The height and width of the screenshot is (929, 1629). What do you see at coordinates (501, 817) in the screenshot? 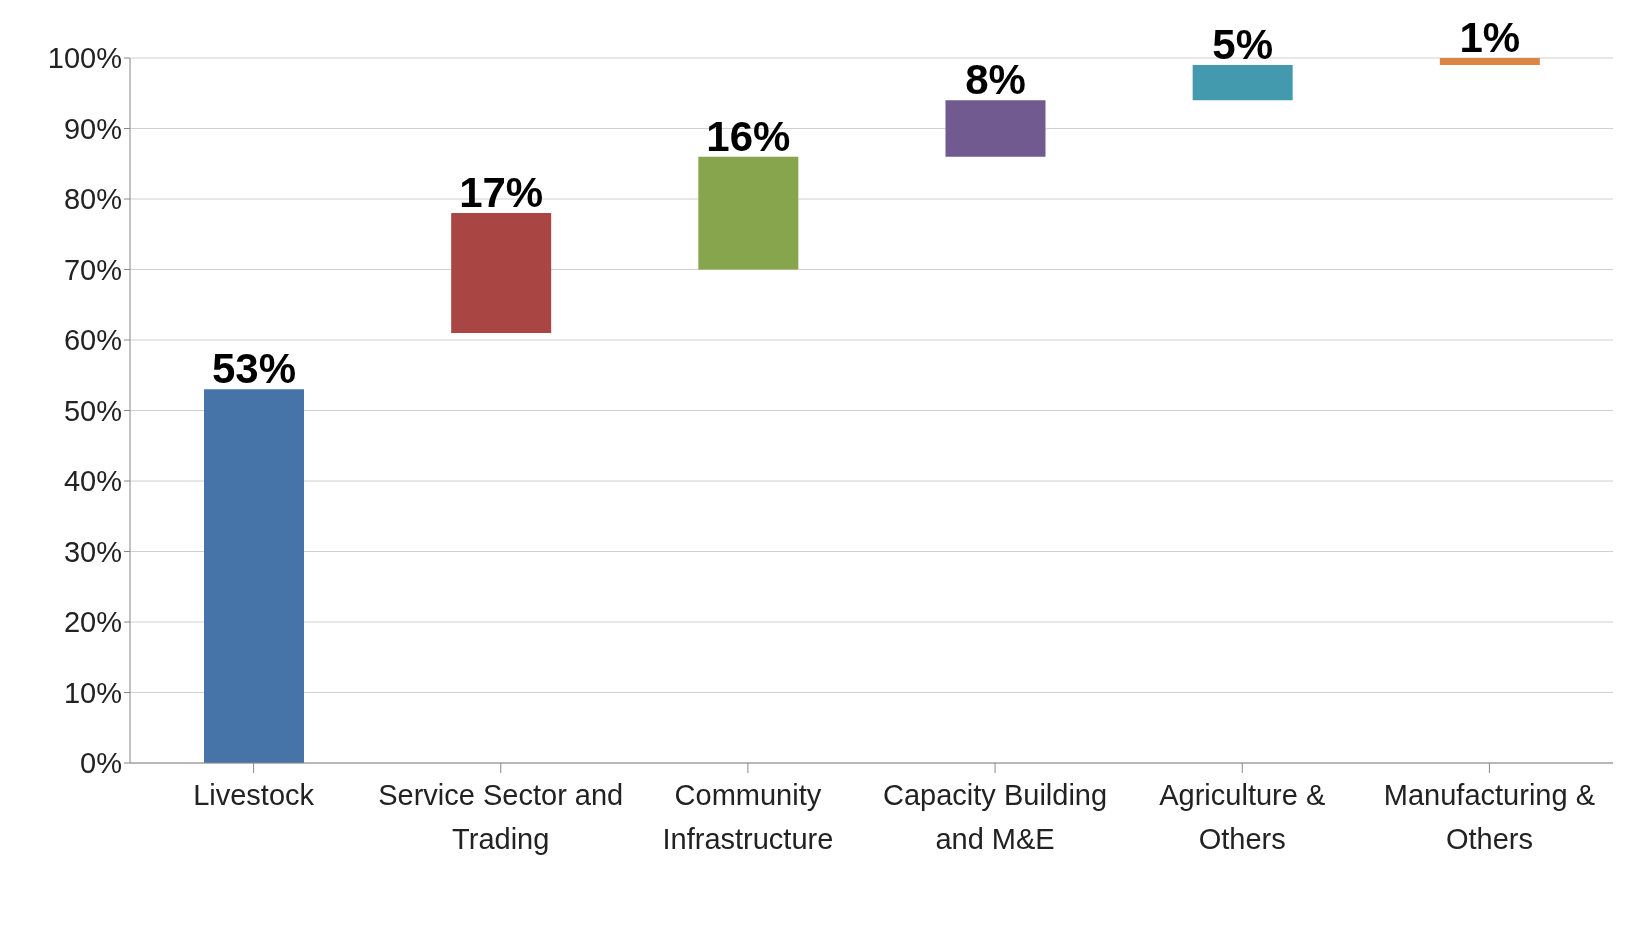
I see `x-tick-label: Service Sector and Trading` at bounding box center [501, 817].